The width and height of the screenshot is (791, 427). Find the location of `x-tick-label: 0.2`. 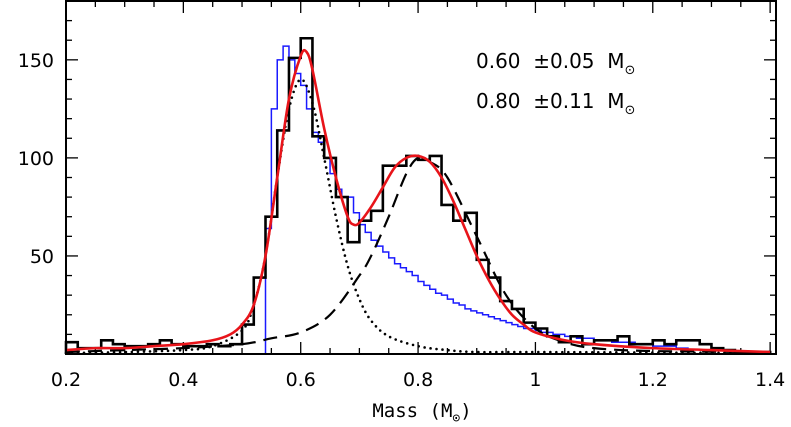

x-tick-label: 0.2 is located at coordinates (66, 380).